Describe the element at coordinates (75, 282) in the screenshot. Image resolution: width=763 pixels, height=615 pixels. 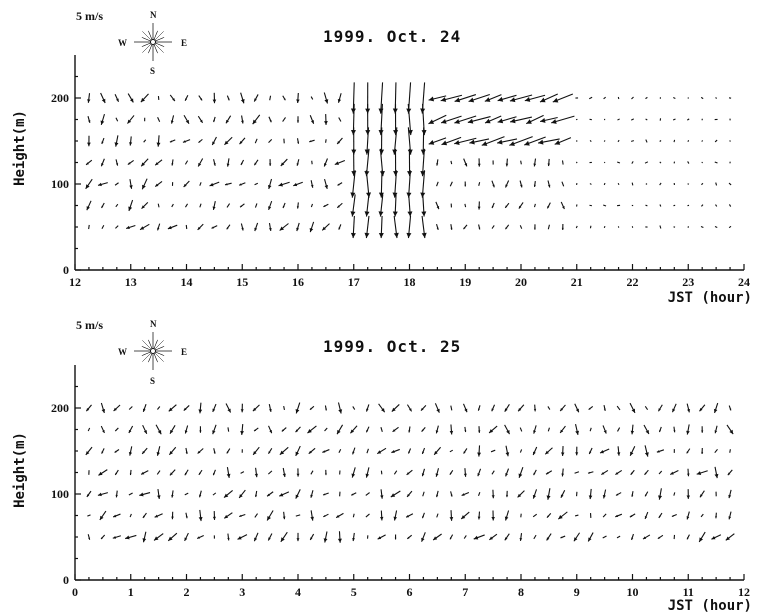
I see `x-tick-label: 12` at that location.